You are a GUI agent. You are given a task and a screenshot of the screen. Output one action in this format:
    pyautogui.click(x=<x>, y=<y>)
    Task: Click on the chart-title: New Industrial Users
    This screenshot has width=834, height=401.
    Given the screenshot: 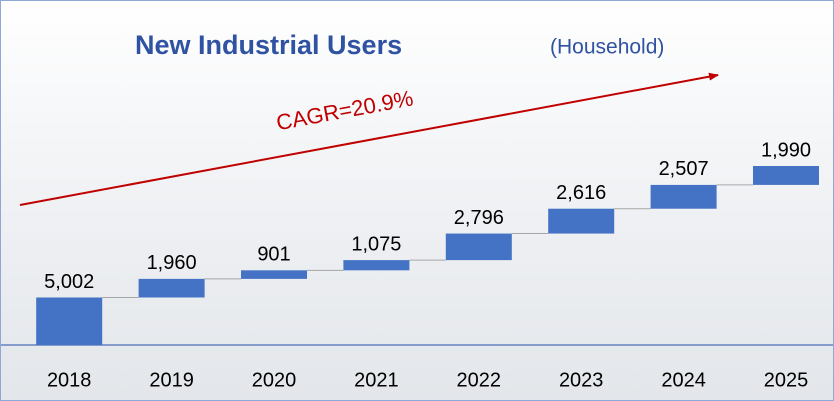 What is the action you would take?
    pyautogui.click(x=268, y=45)
    